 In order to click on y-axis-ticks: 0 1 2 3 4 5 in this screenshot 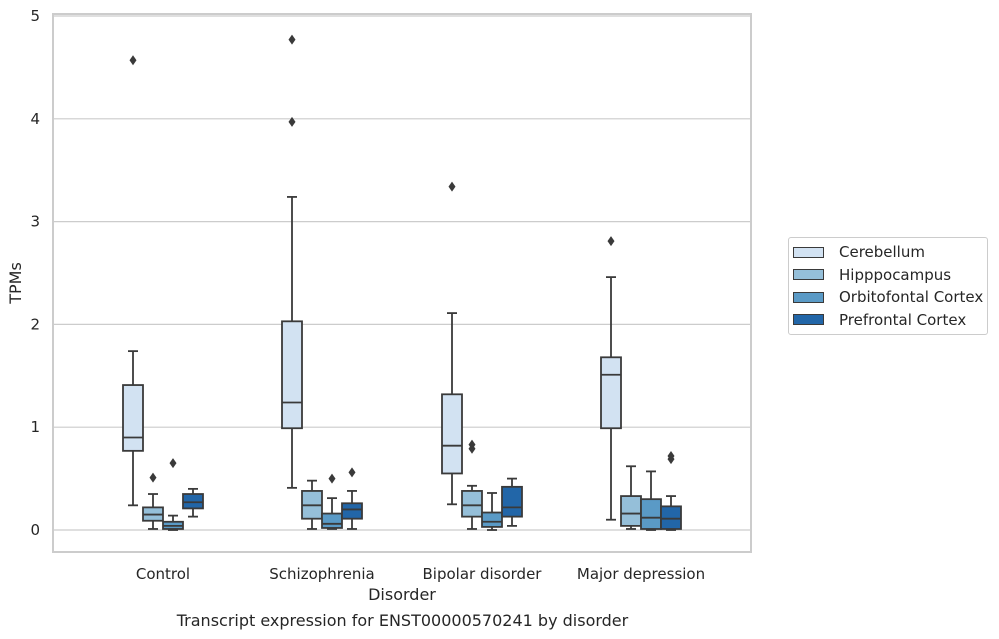, I will do `click(35, 273)`.